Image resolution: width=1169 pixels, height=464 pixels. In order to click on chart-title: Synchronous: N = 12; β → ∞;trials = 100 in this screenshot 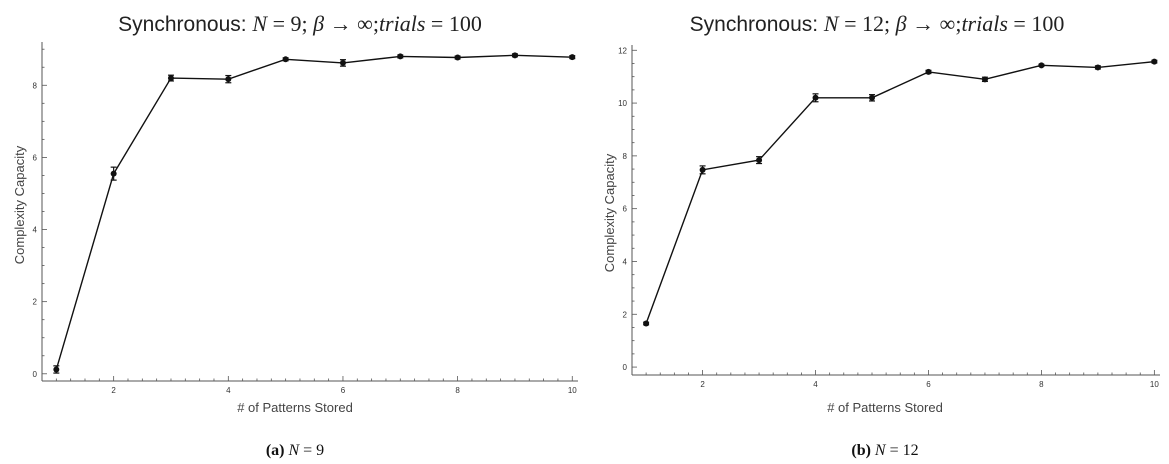, I will do `click(877, 23)`.